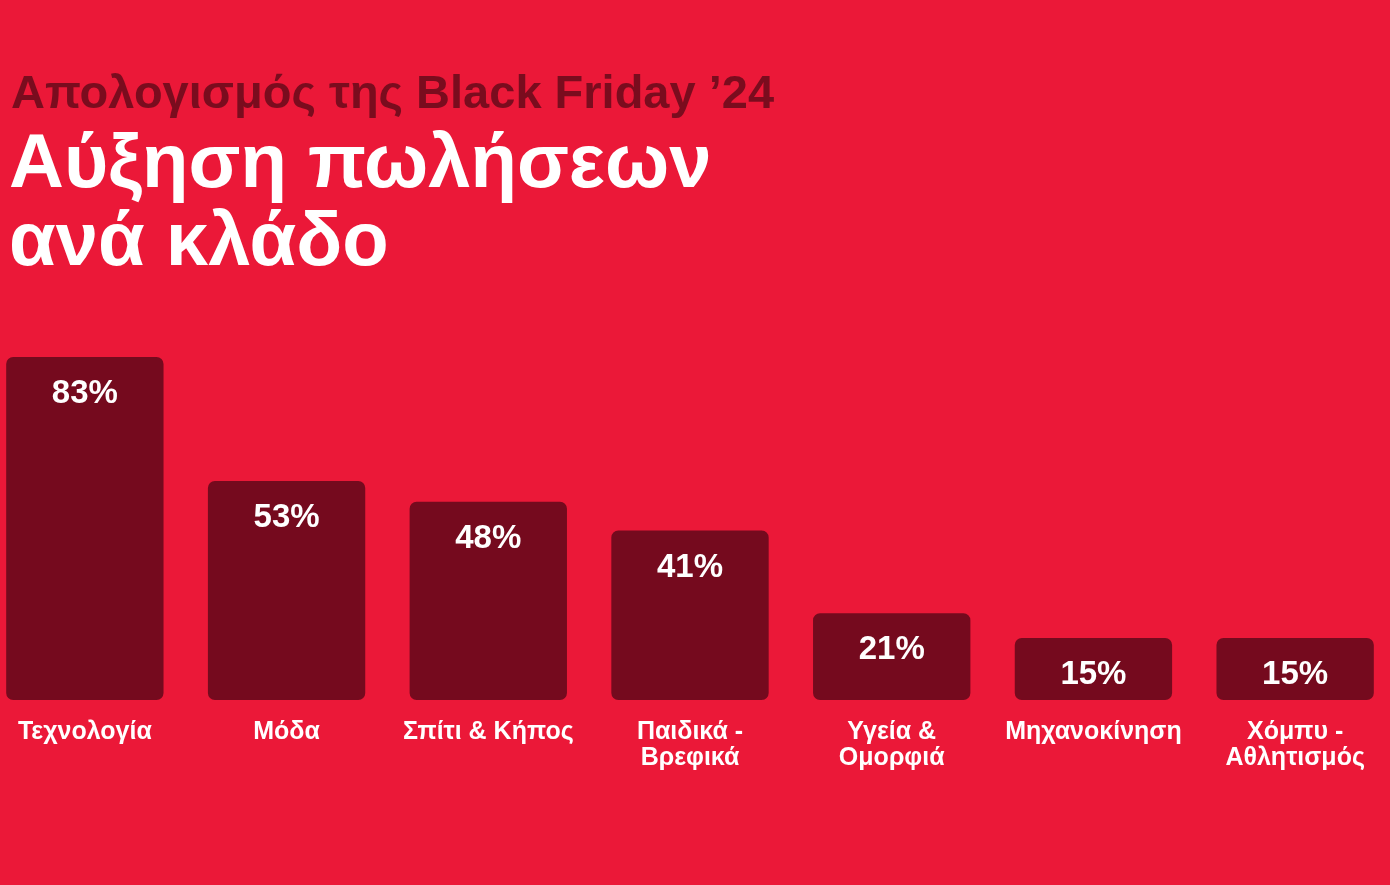 The image size is (1390, 885). What do you see at coordinates (1093, 730) in the screenshot?
I see `x-tick-label: Μηχανοκίνηση` at bounding box center [1093, 730].